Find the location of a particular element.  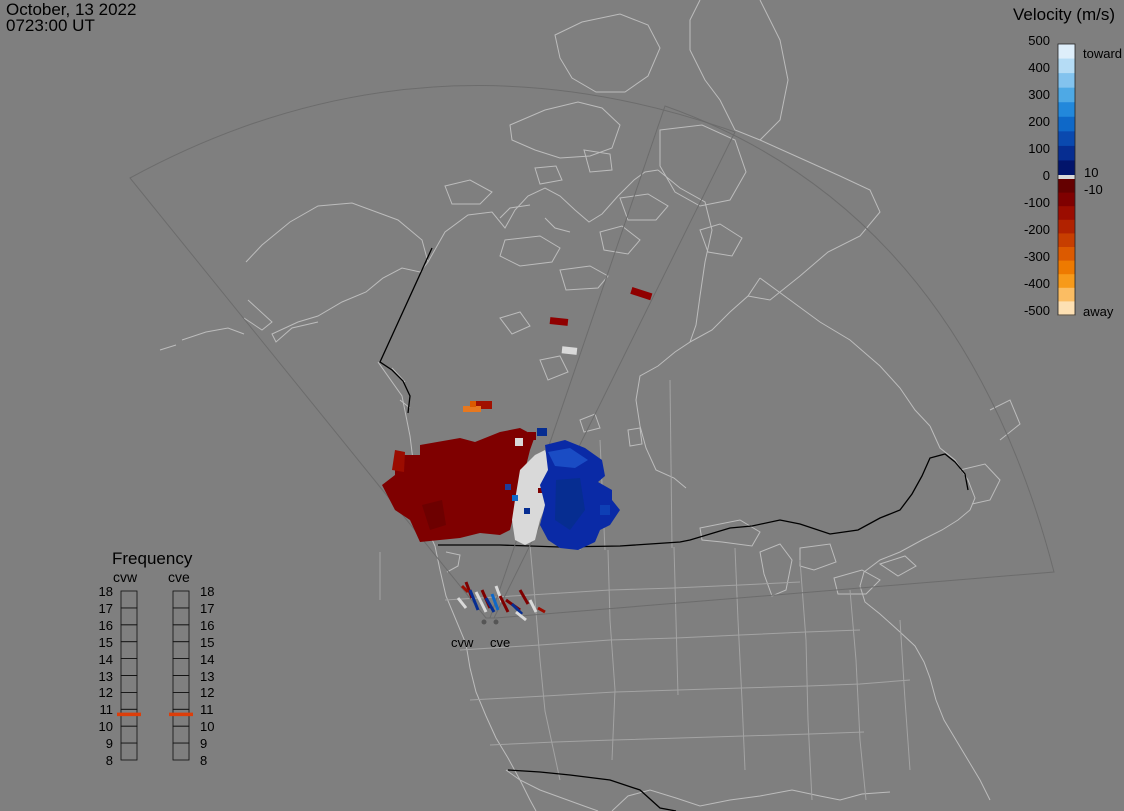

velocity-legend-title: Velocity (m/s) is located at coordinates (1064, 14).